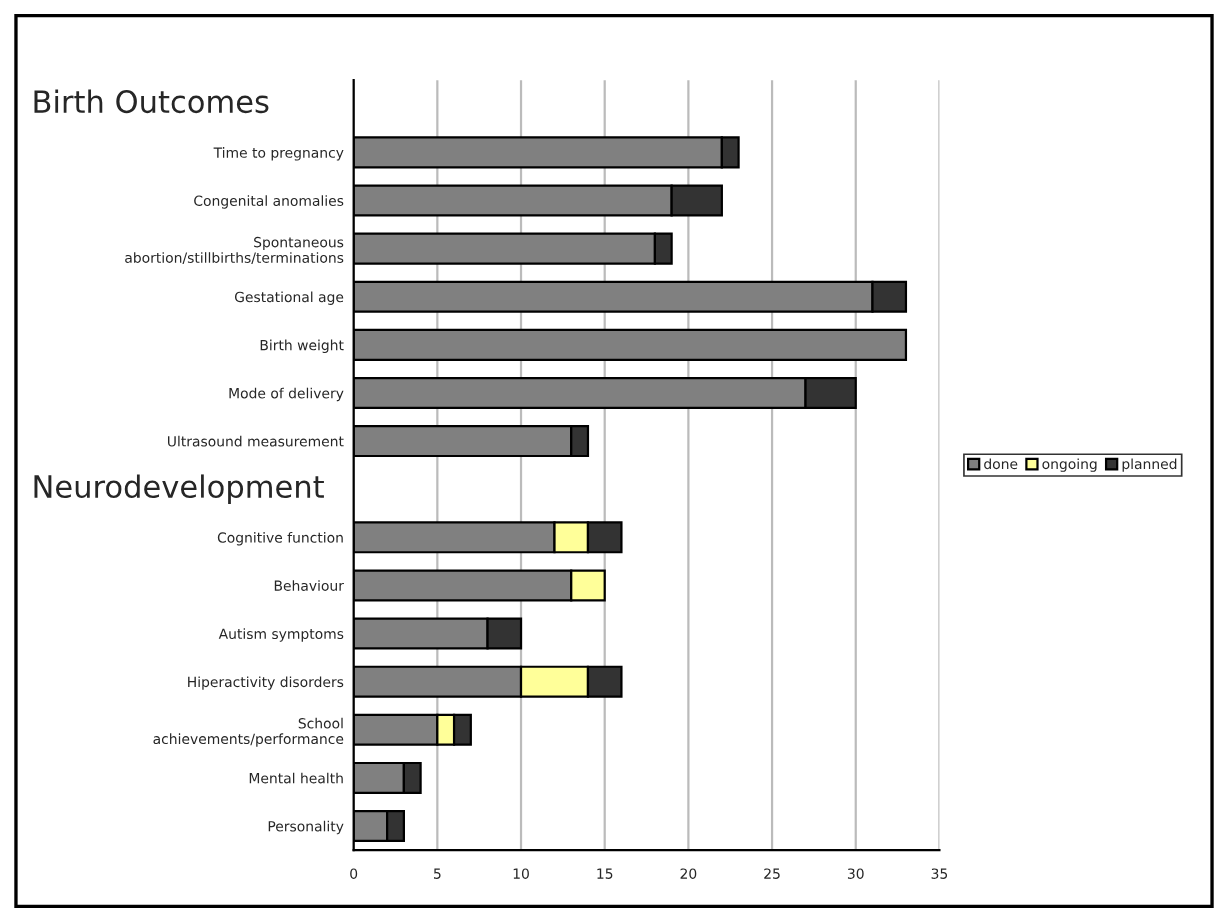  What do you see at coordinates (151, 101) in the screenshot?
I see `text: Birth Outcomes` at bounding box center [151, 101].